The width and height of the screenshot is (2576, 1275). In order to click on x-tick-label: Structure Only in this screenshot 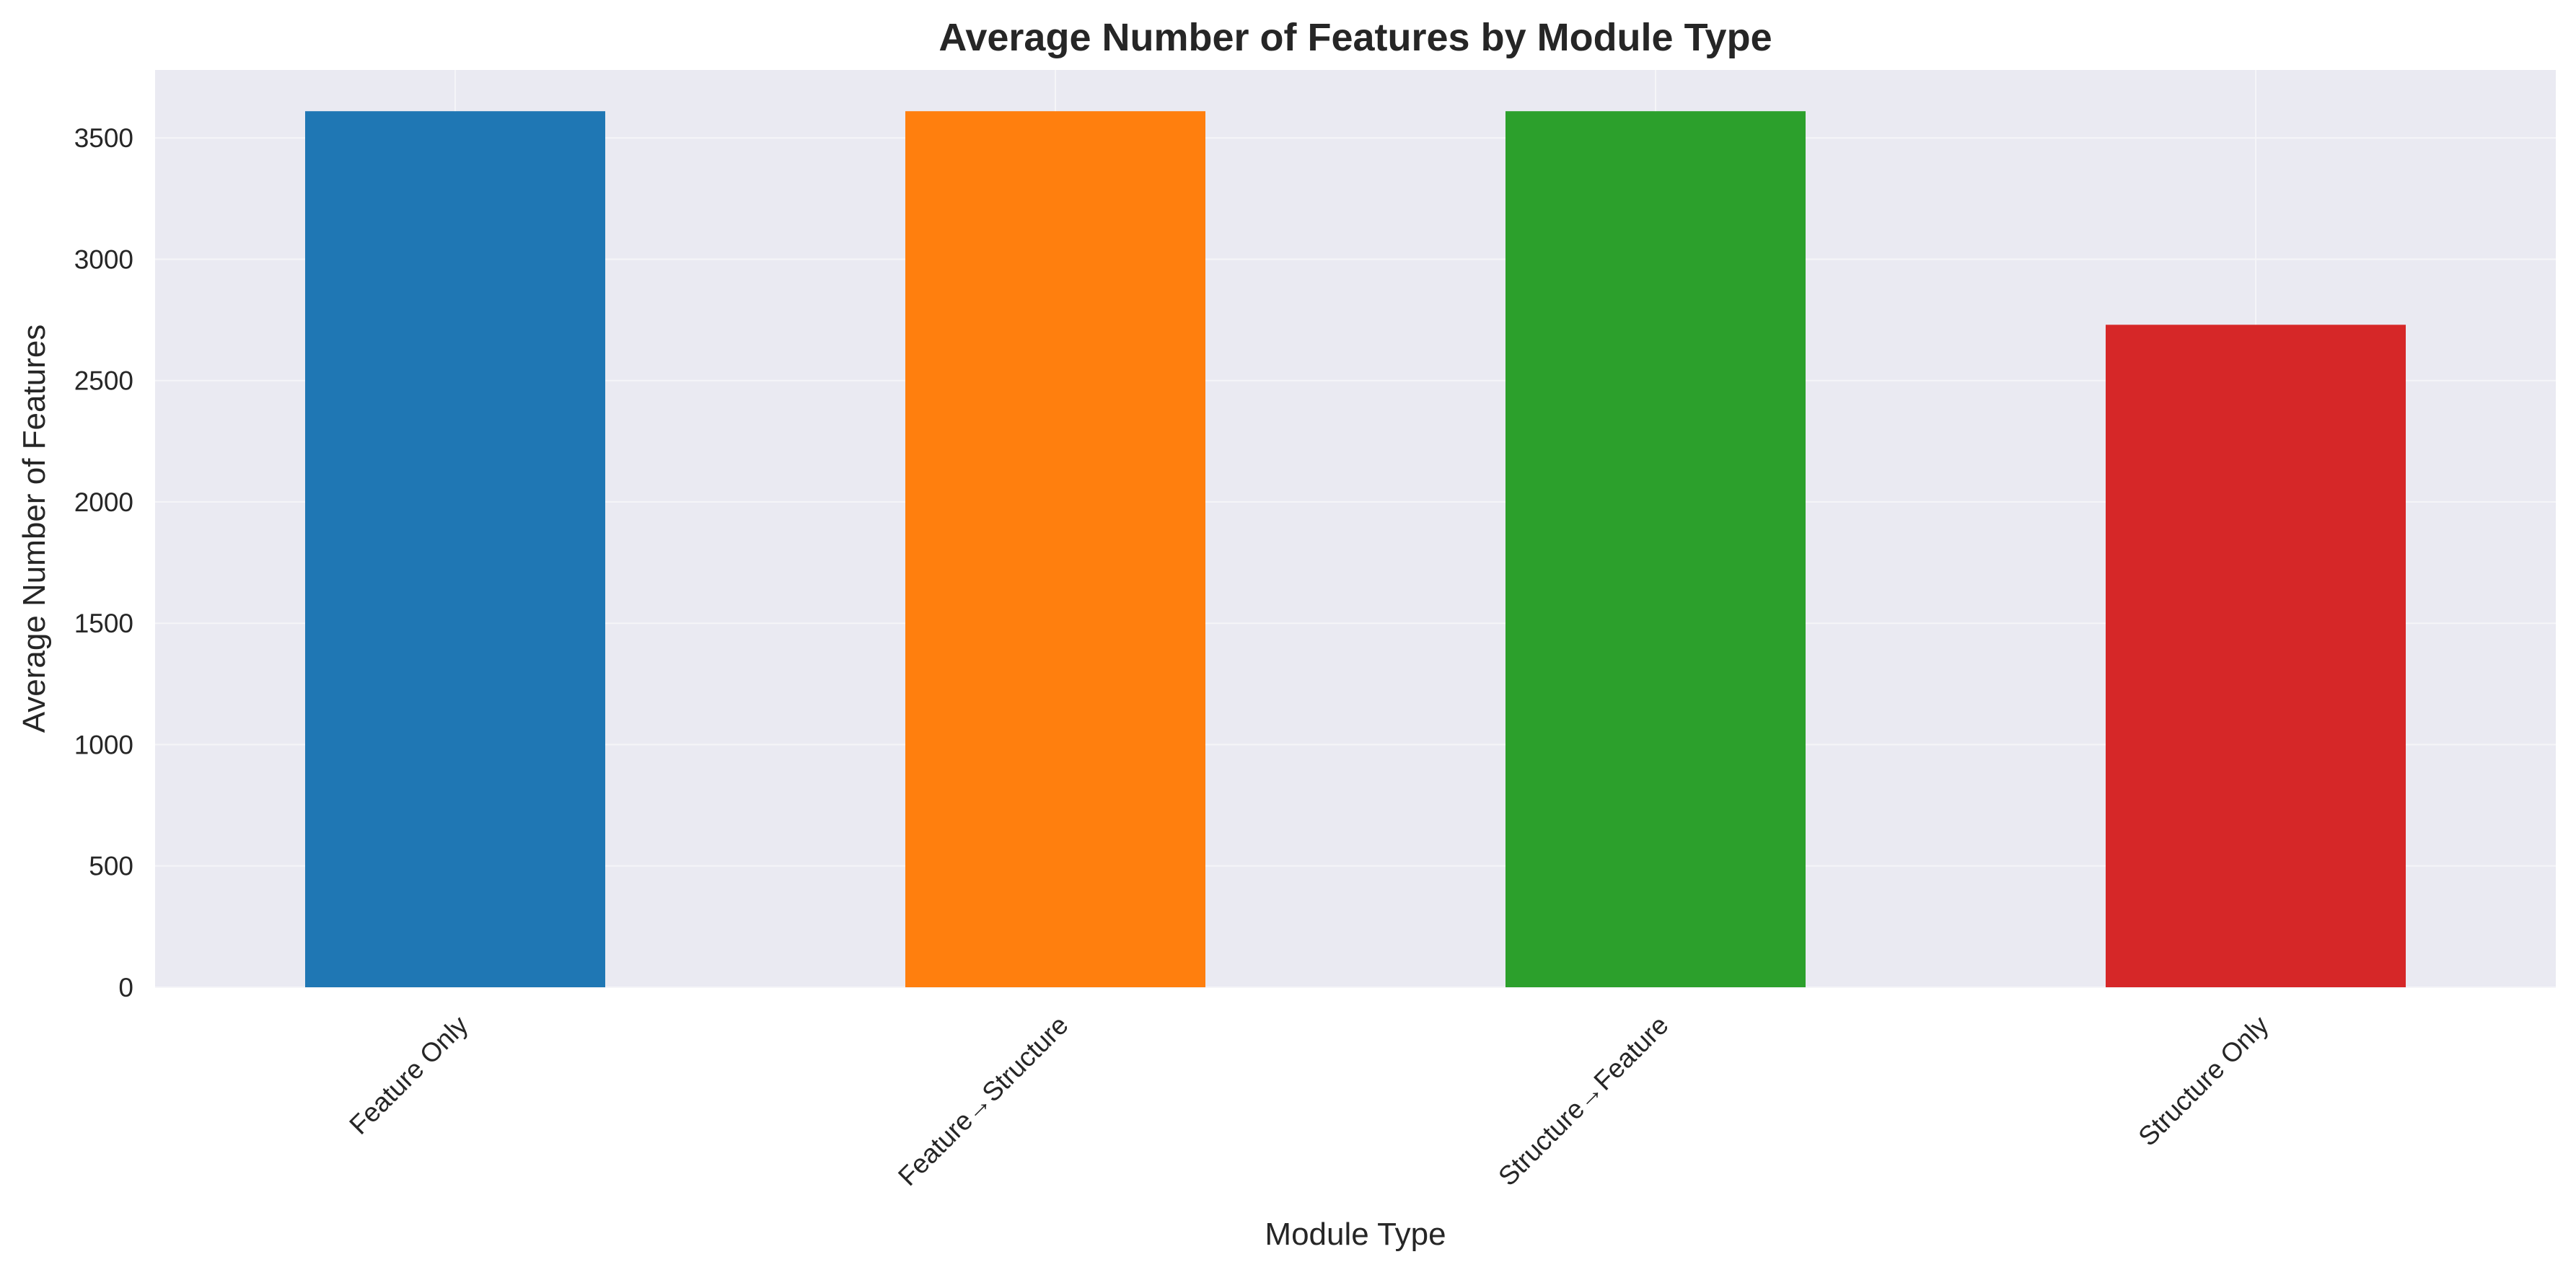, I will do `click(2203, 1081)`.